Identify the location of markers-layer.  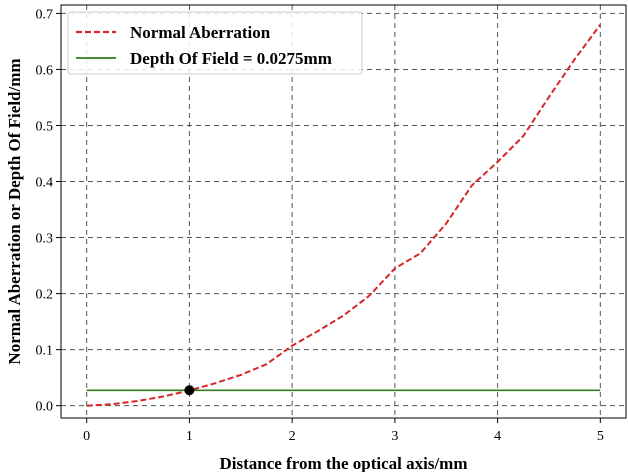
(189, 390).